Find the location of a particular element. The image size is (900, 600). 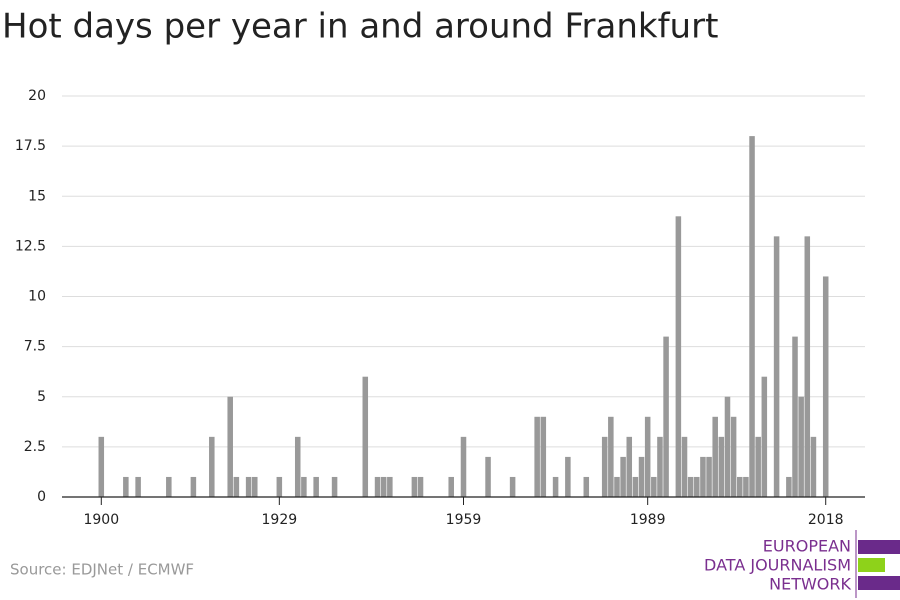

y-tick-label: 7.5 is located at coordinates (35, 347).